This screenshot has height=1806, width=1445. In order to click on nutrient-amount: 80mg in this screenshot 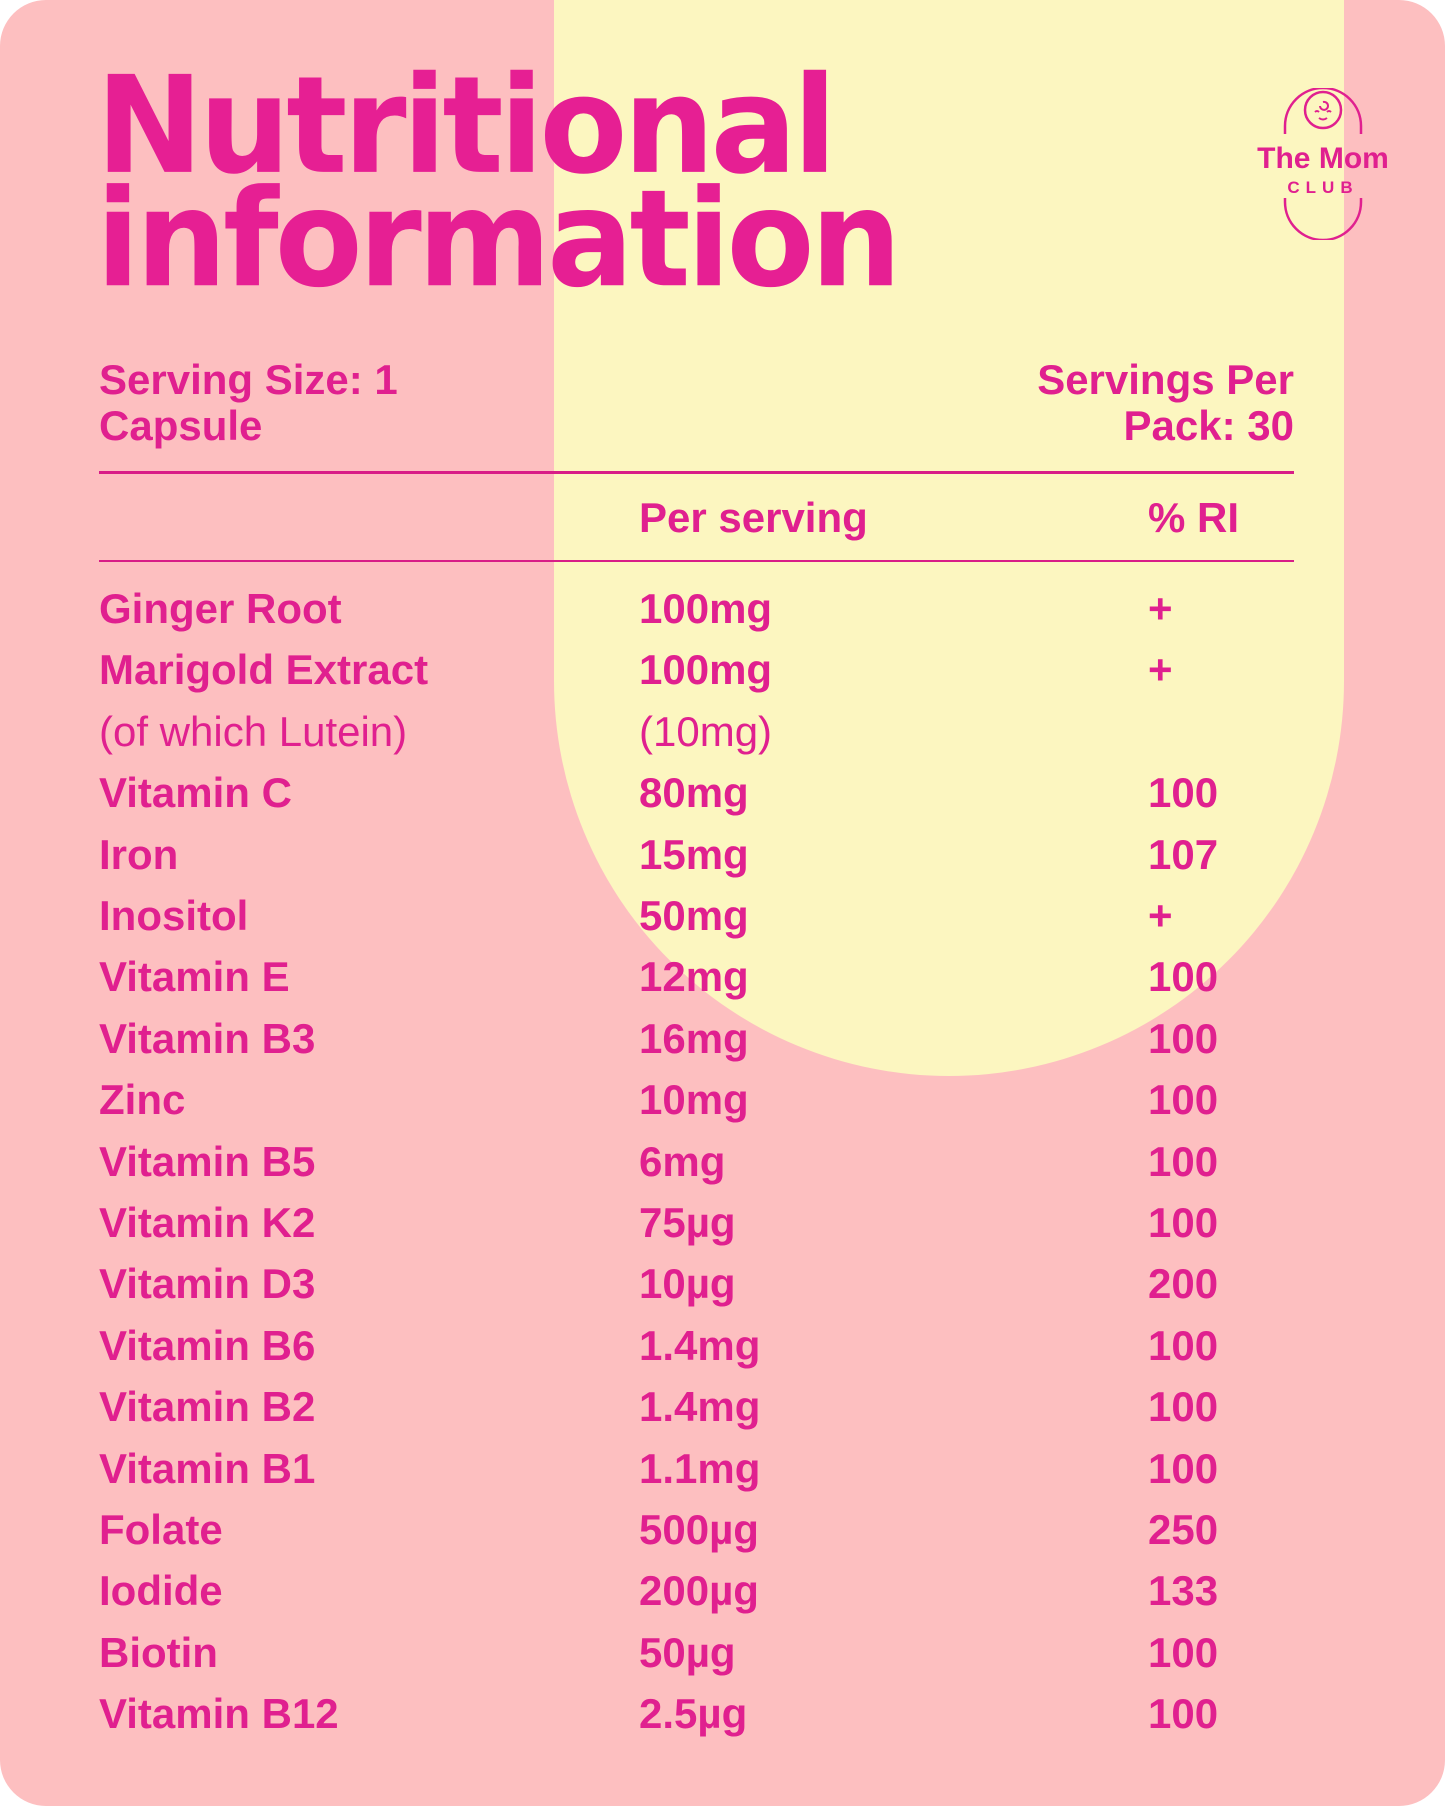, I will do `click(694, 793)`.